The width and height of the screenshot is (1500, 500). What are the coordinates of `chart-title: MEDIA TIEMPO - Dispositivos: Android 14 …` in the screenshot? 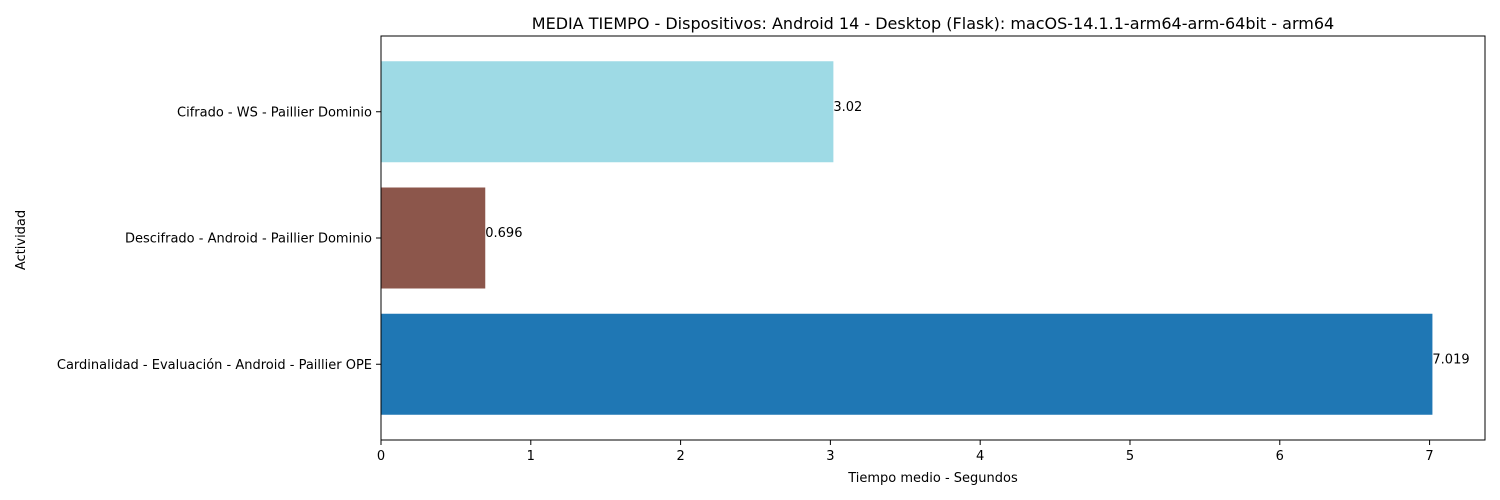 It's located at (933, 23).